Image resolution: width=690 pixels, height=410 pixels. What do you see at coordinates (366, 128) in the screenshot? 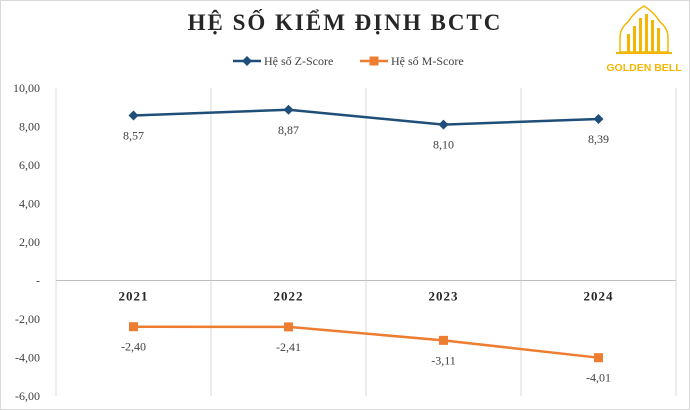
I see `series-z-score: 8,57 8,87 8,10 8,39` at bounding box center [366, 128].